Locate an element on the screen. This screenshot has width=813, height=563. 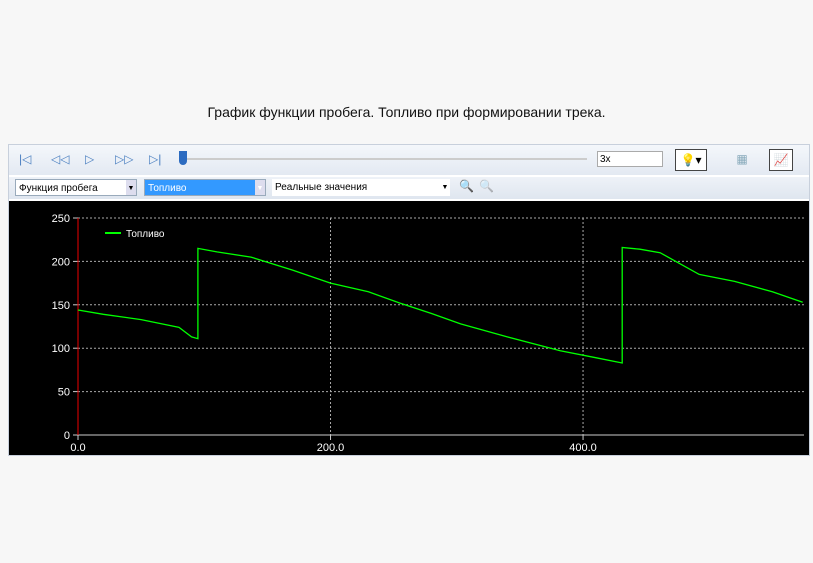
x-tick-label: 200.0 is located at coordinates (331, 448).